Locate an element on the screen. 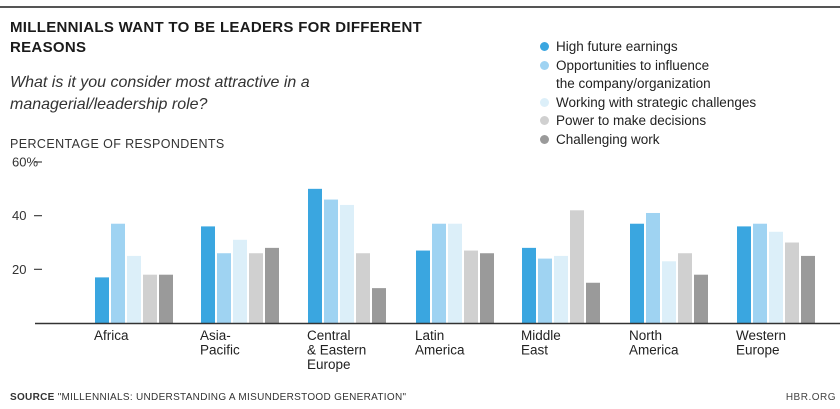  x-tick-label: Middle East is located at coordinates (541, 343).